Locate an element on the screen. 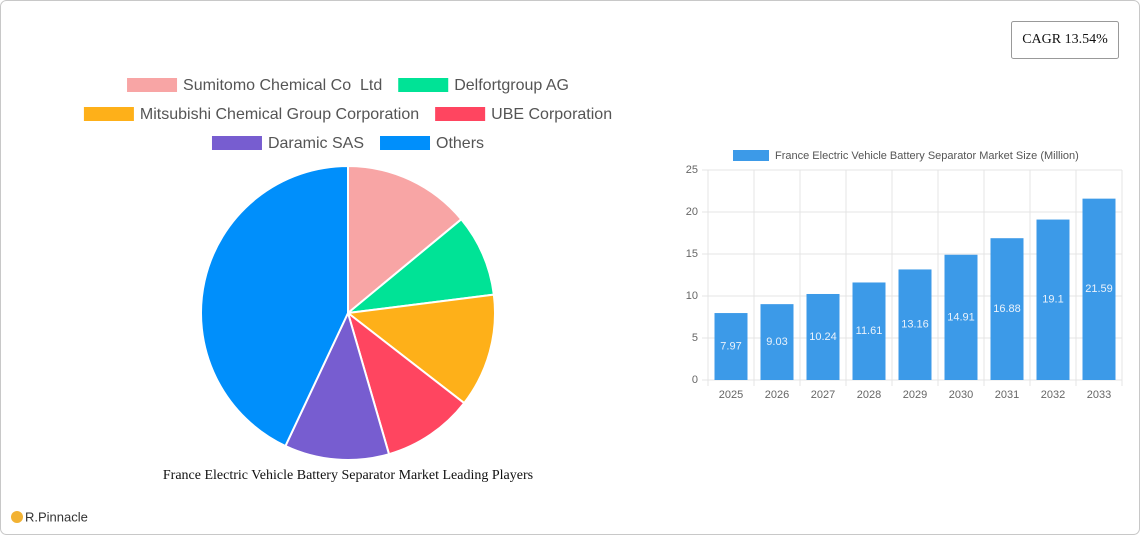 Image resolution: width=1140 pixels, height=535 pixels. value-label: 21.59 is located at coordinates (1099, 289).